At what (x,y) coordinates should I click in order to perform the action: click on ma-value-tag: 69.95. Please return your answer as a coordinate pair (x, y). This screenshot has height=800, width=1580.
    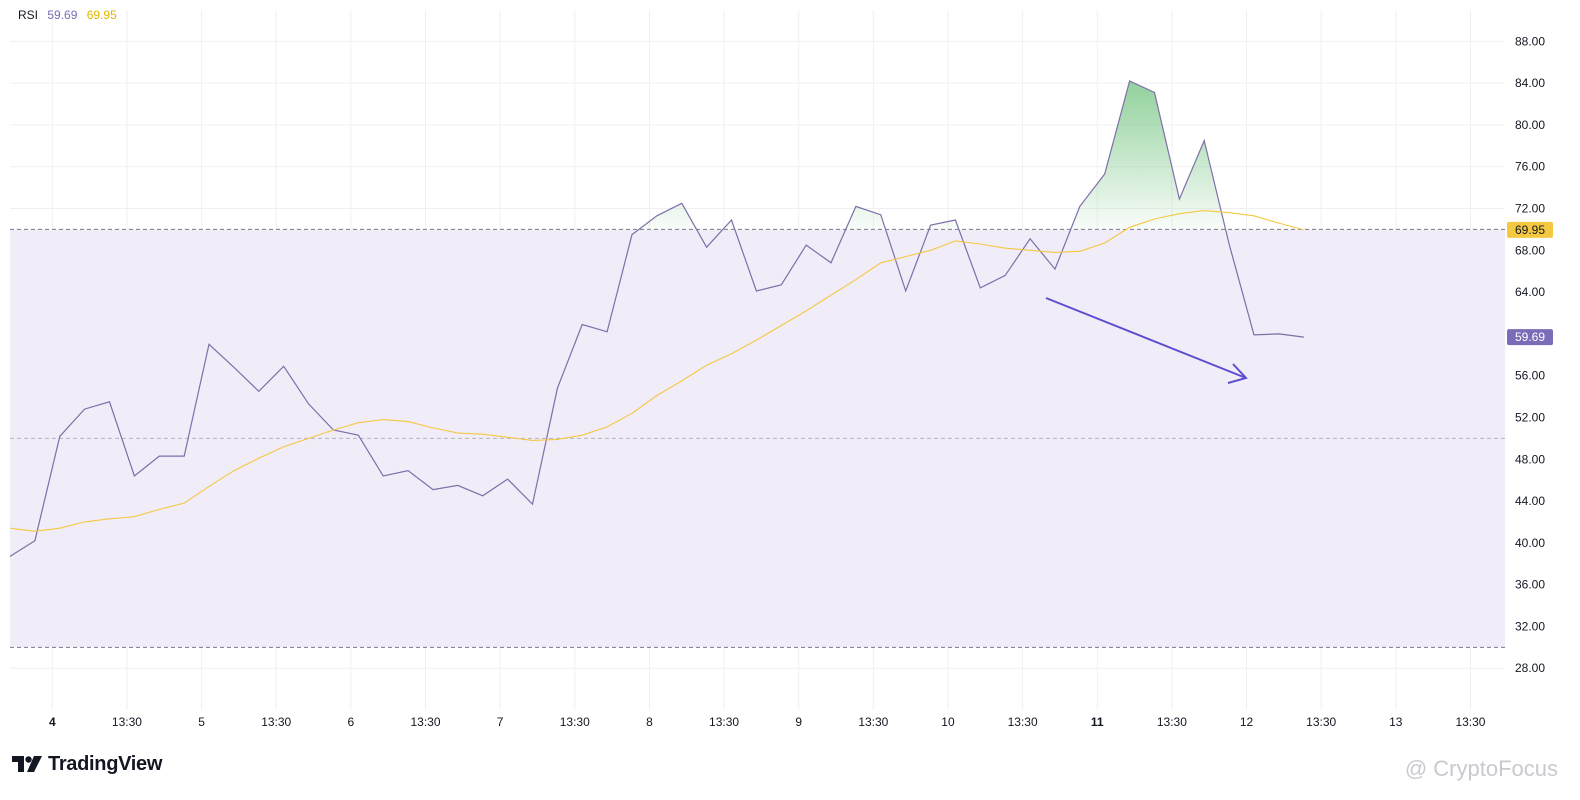
    Looking at the image, I should click on (1530, 230).